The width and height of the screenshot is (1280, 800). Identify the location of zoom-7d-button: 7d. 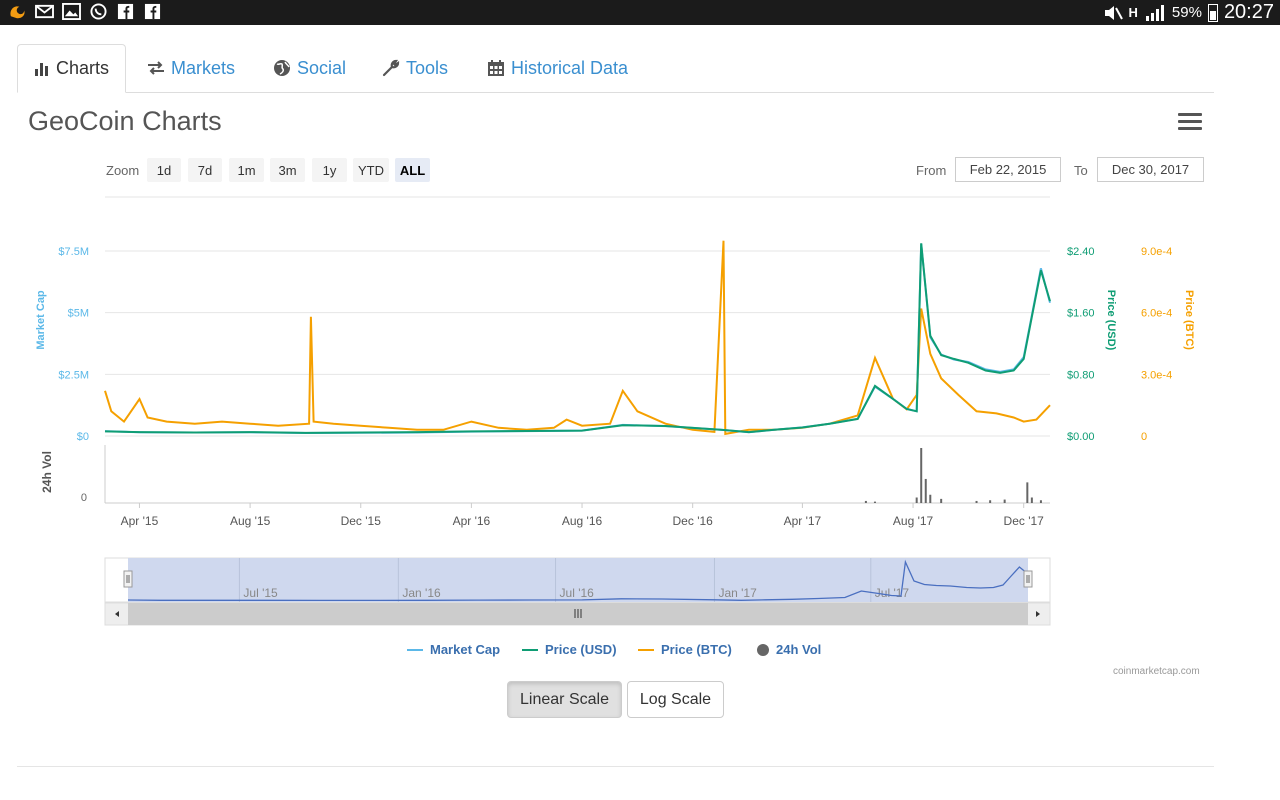
(205, 170).